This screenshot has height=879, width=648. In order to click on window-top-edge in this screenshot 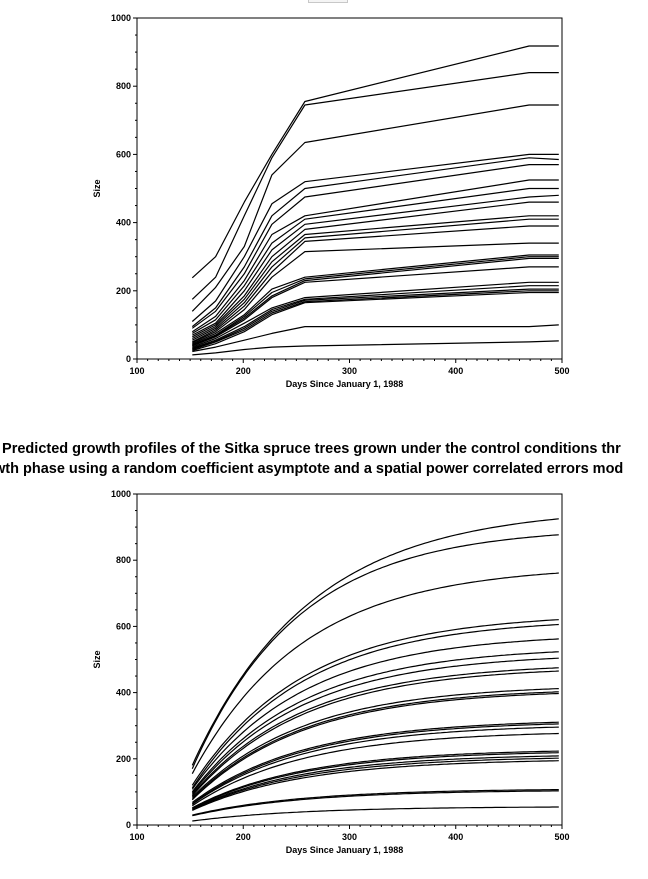, I will do `click(324, 2)`.